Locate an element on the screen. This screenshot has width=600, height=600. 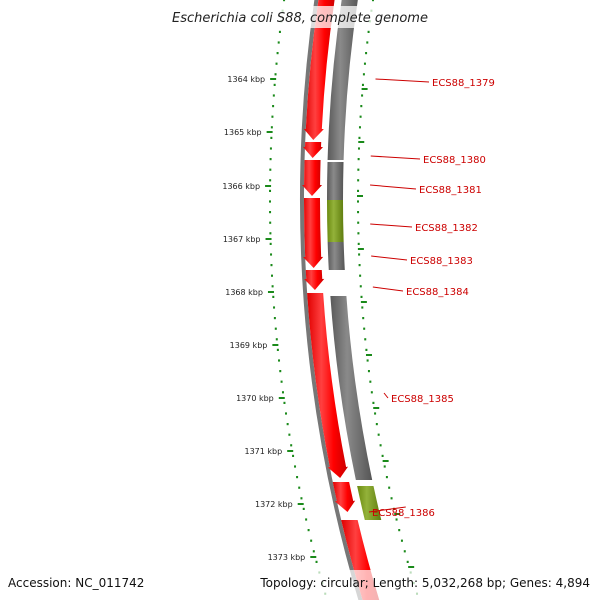
gene-label: ECS88_1385 is located at coordinates (422, 399).